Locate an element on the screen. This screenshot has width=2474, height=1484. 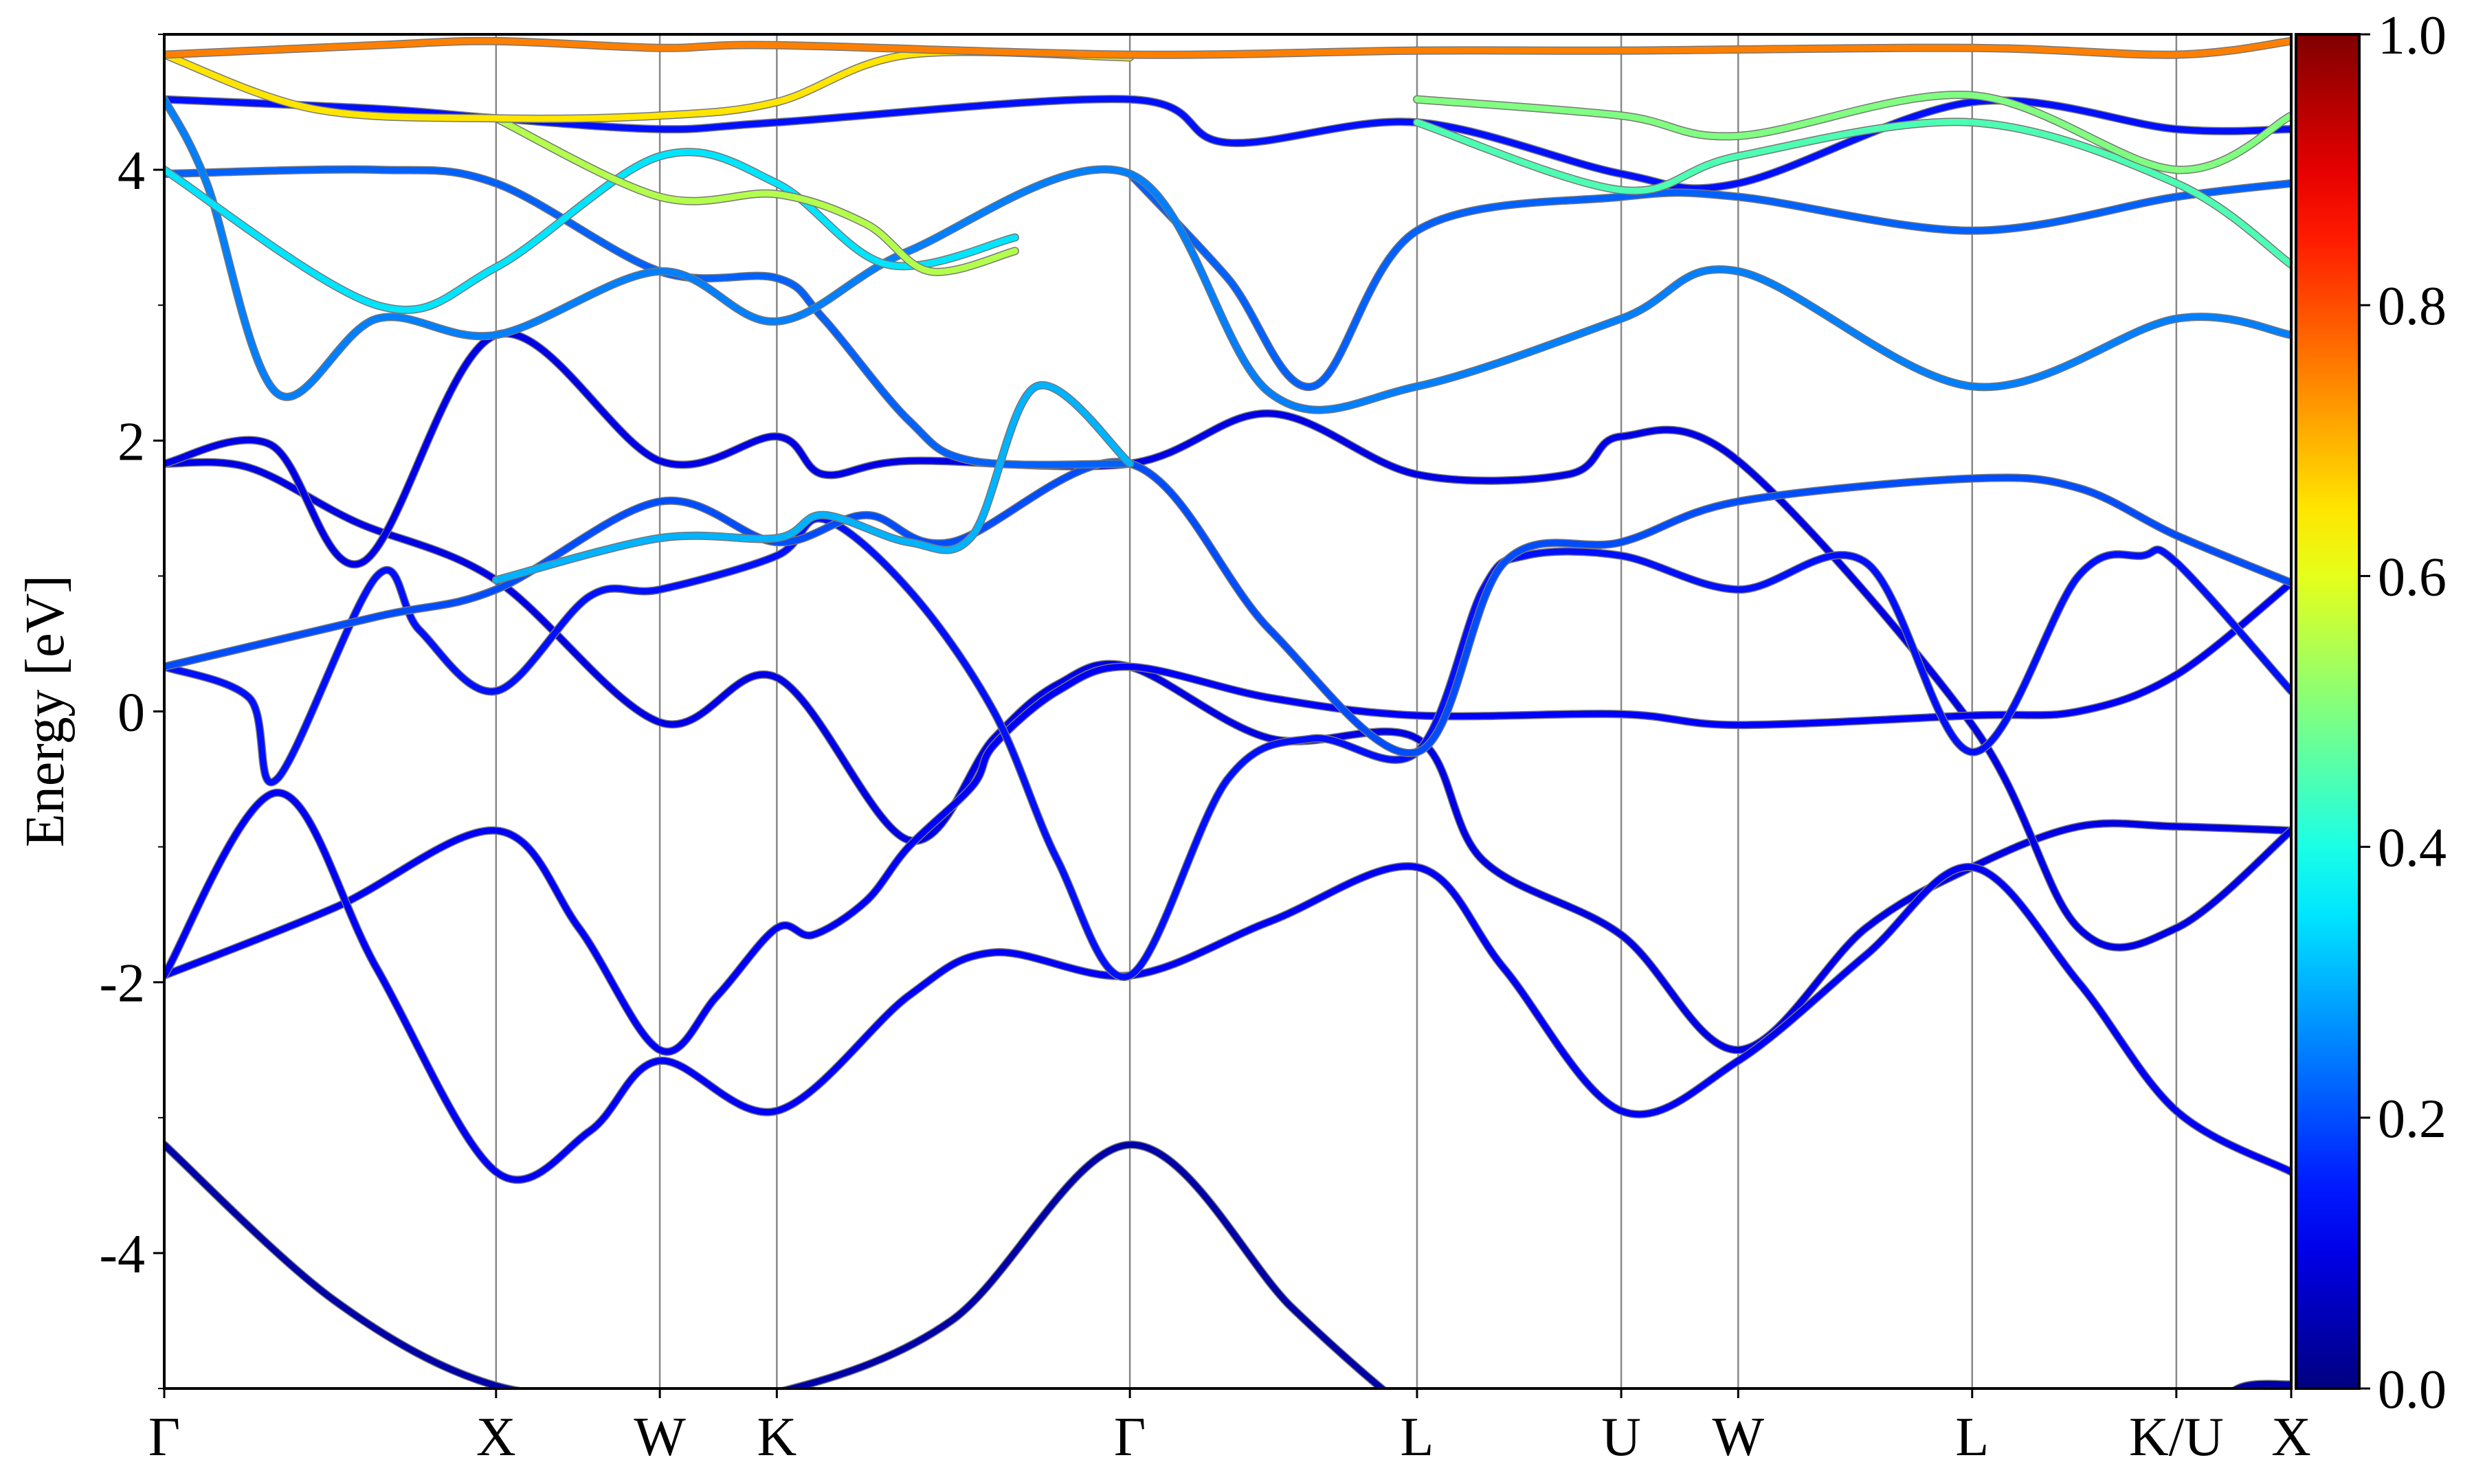
x-tick-label: U is located at coordinates (1621, 1437).